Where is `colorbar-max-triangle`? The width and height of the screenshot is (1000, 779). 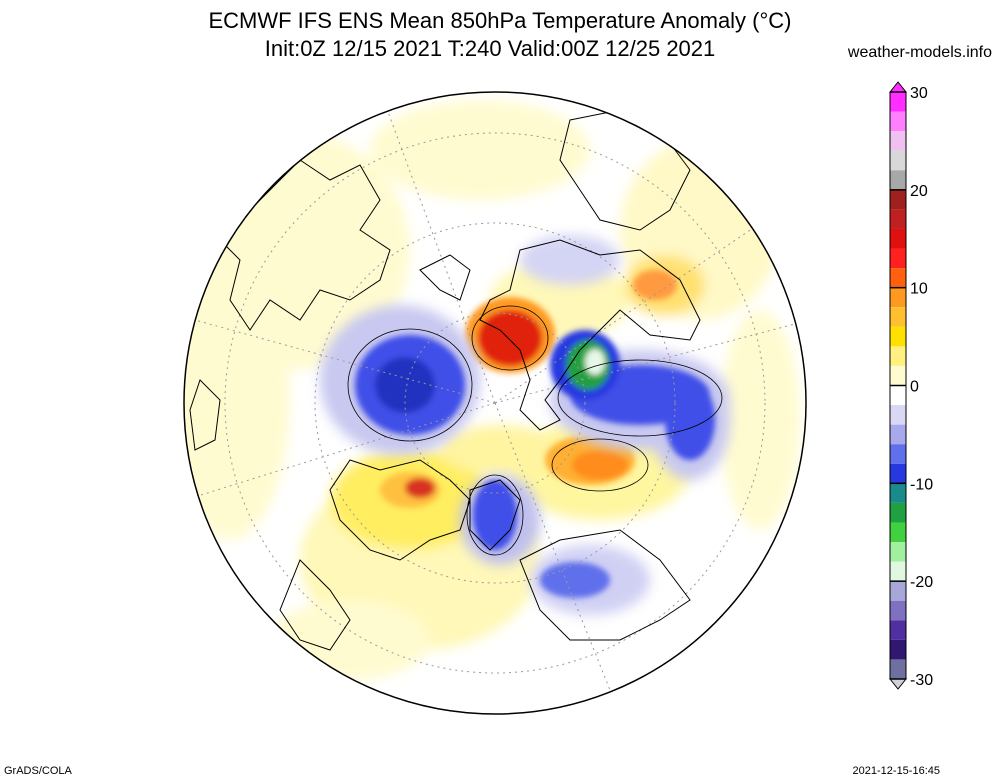 colorbar-max-triangle is located at coordinates (898, 87).